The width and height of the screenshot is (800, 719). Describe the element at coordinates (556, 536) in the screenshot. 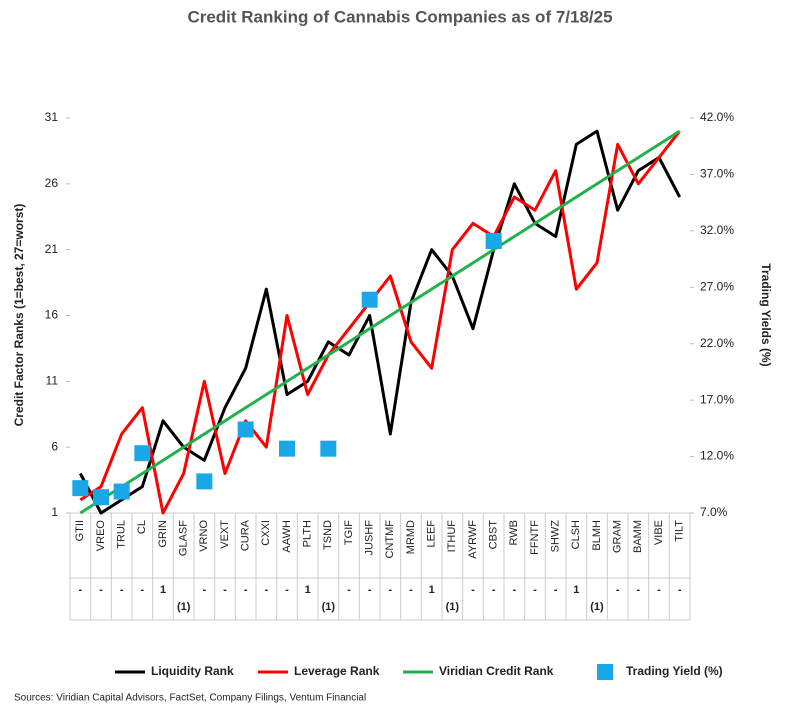

I see `x-tick-label: SHWZ` at that location.